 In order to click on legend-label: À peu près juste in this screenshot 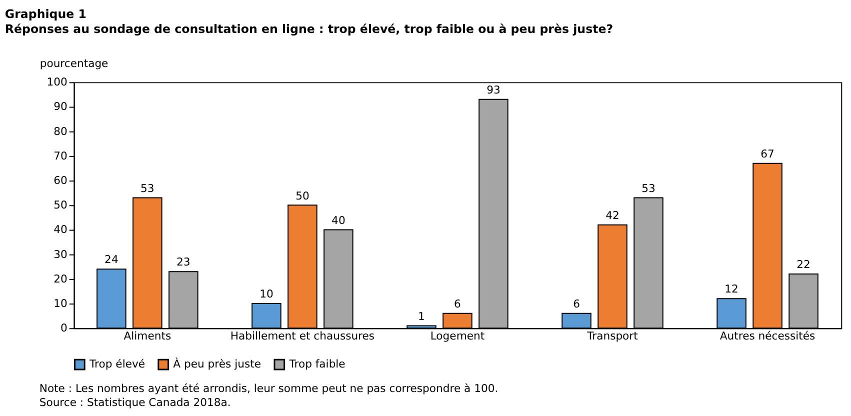, I will do `click(217, 363)`.